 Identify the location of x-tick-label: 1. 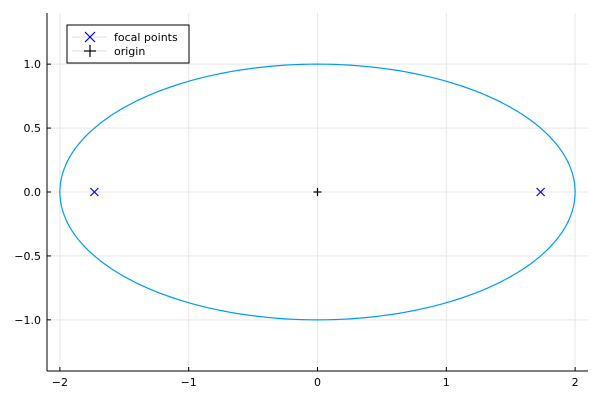
(446, 382).